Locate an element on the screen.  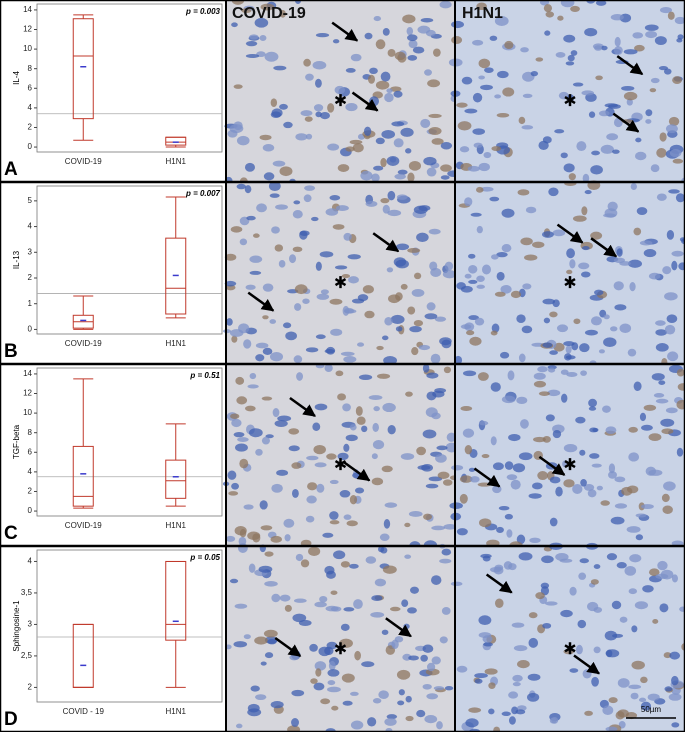
x-tick-label: H1N1 is located at coordinates (176, 711).